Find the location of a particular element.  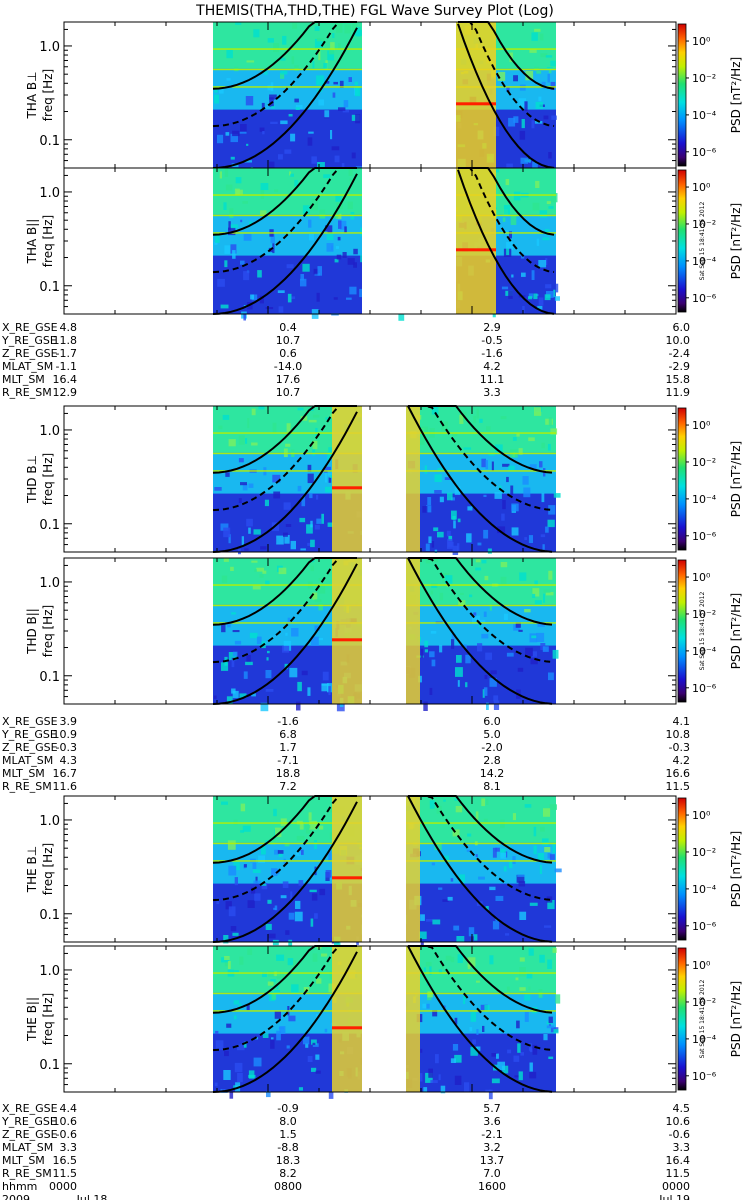

ephemeris-value: -0.9 is located at coordinates (287, 1108).